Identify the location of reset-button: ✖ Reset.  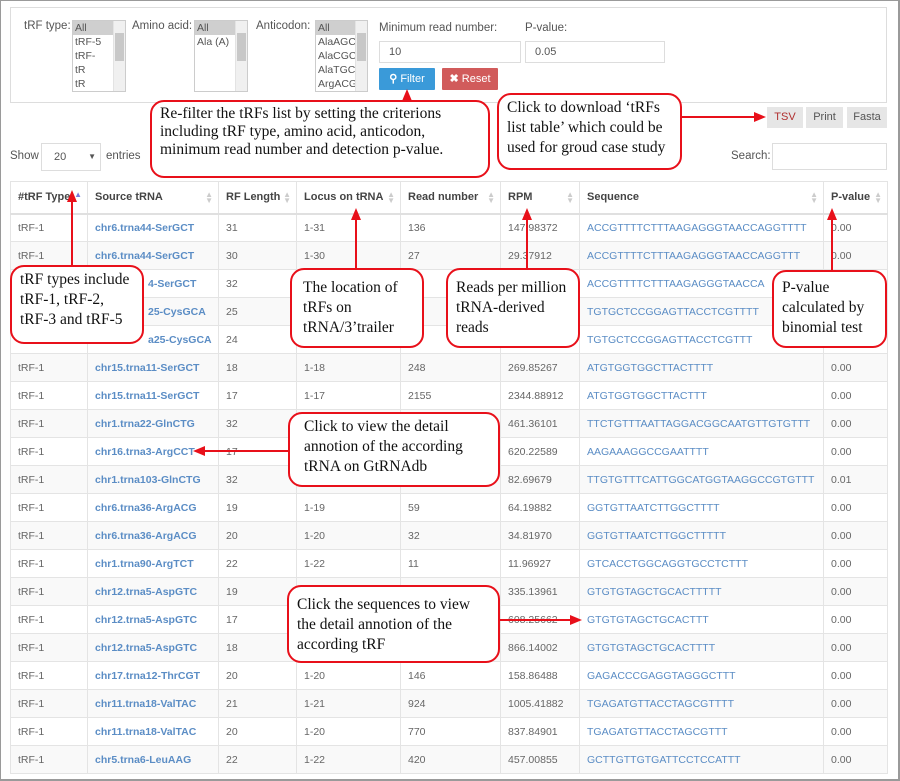
(470, 79).